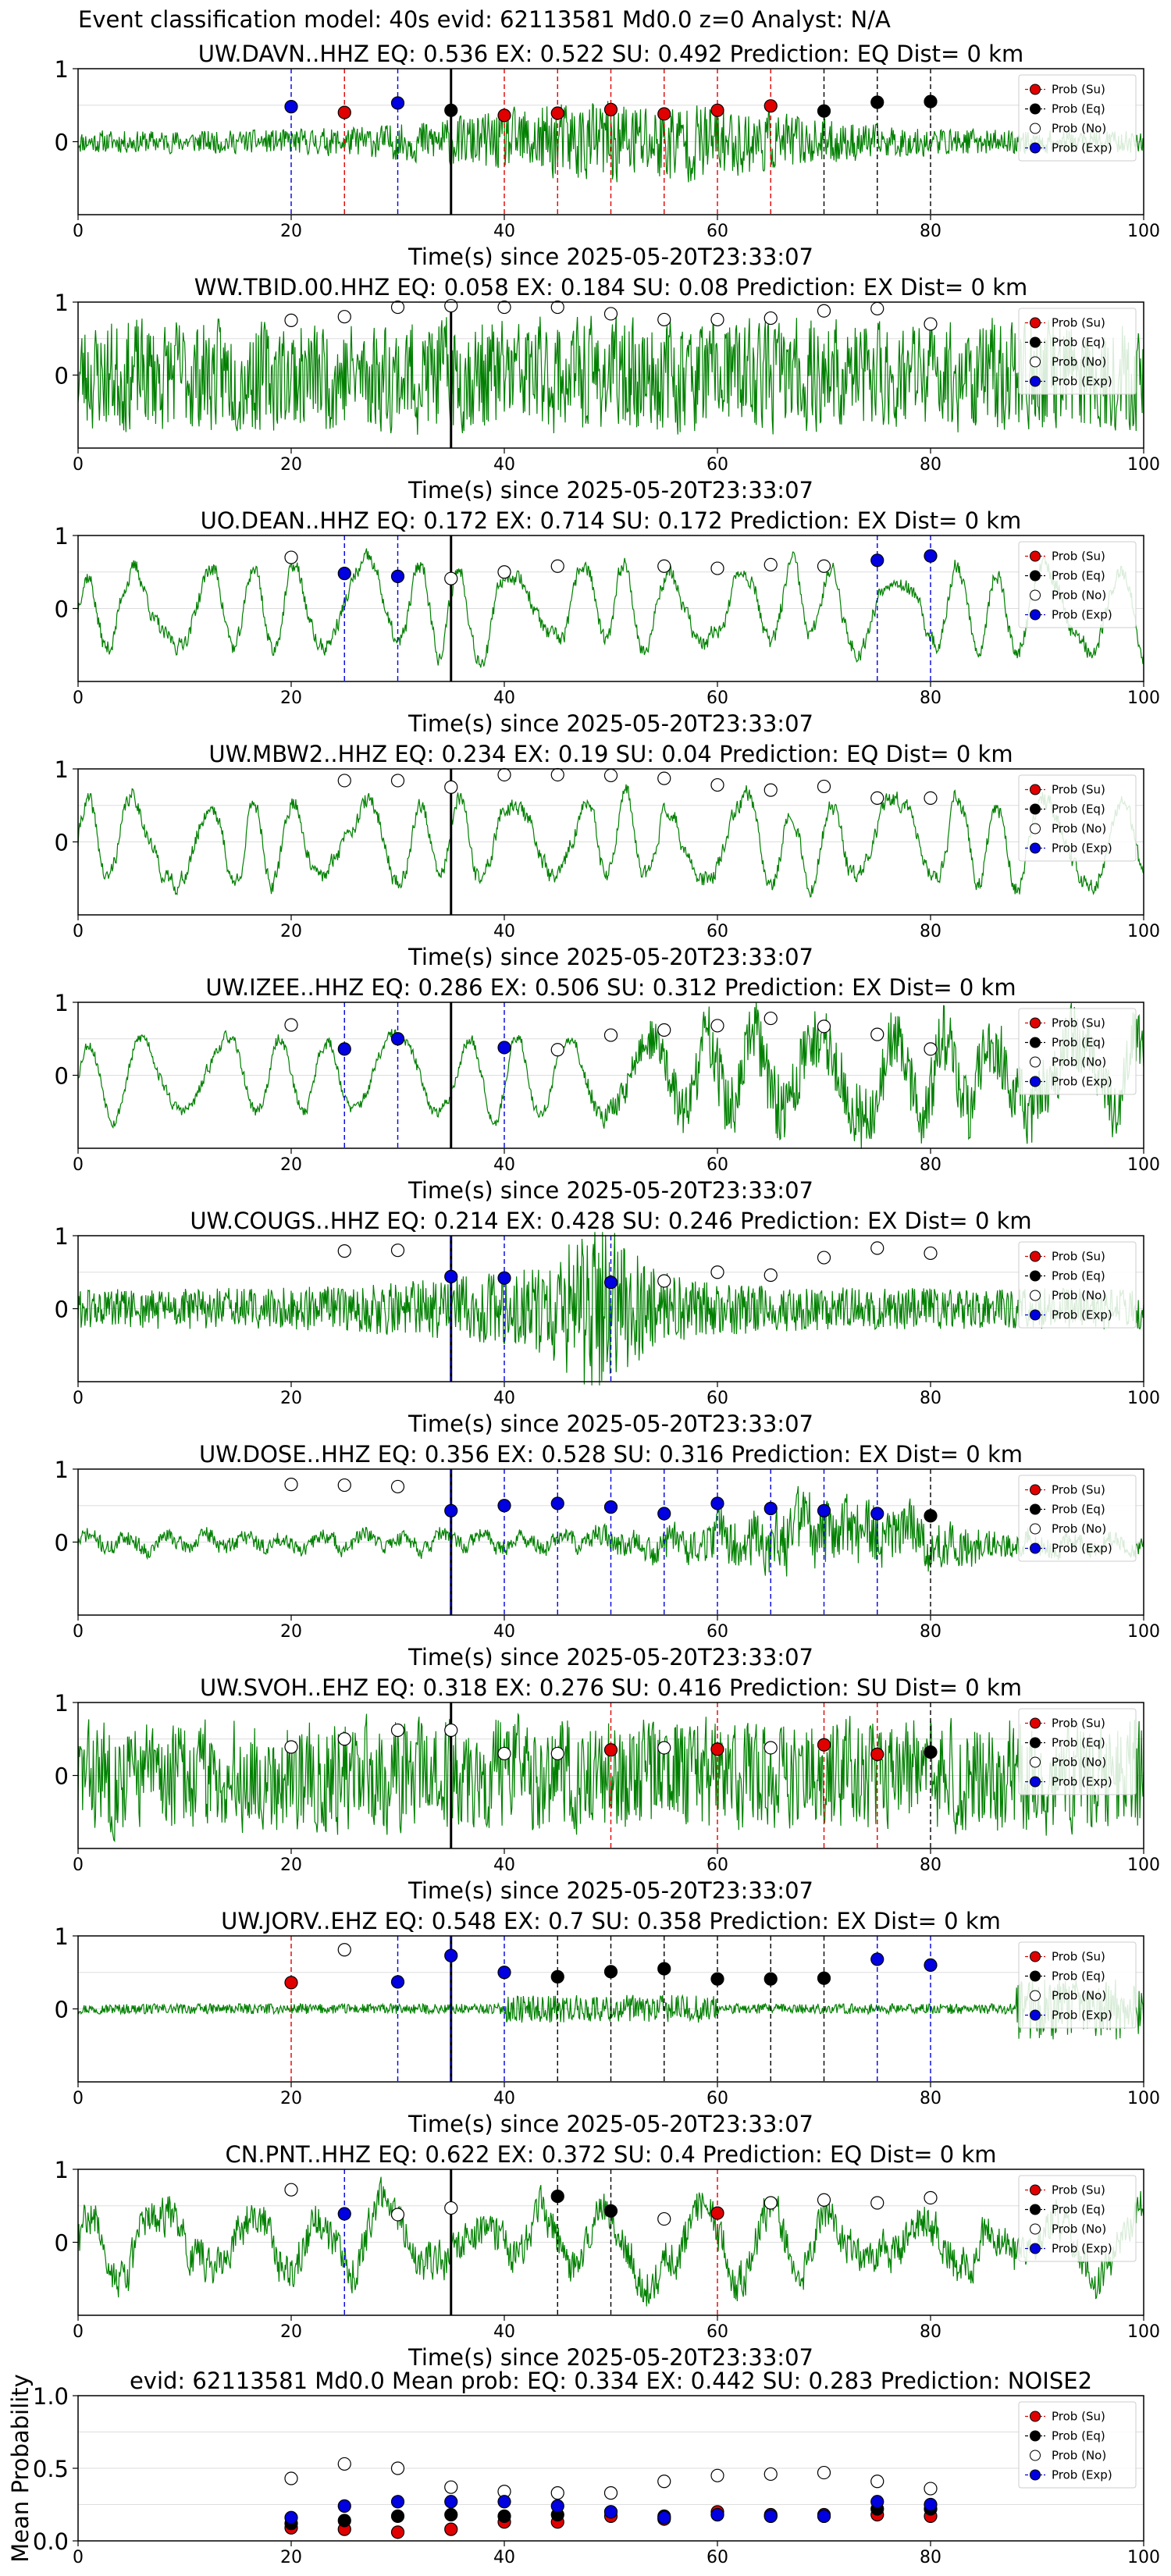 This screenshot has height=2576, width=1171. What do you see at coordinates (20, 2468) in the screenshot?
I see `y-axis-label: Mean Probability` at bounding box center [20, 2468].